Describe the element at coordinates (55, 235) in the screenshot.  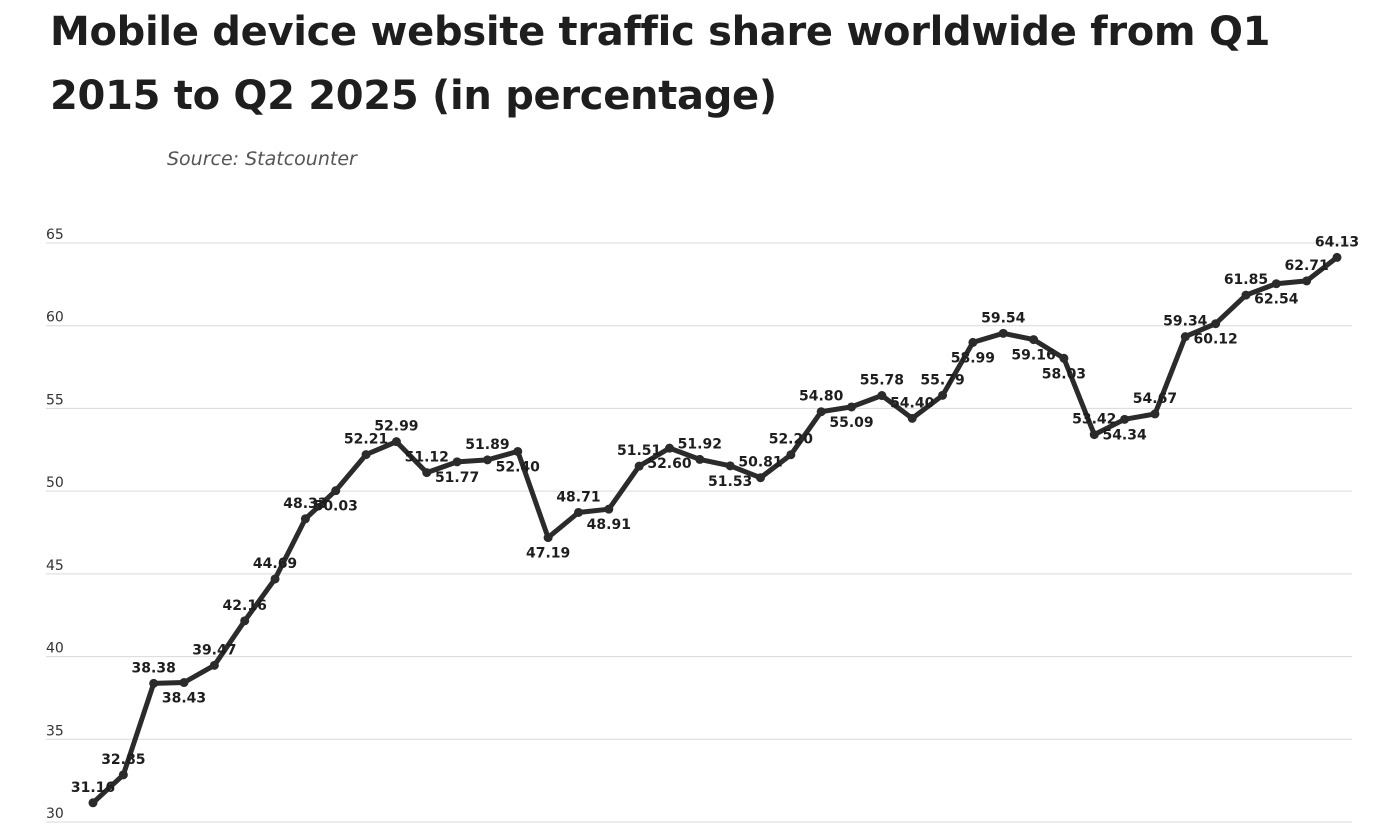
I see `y-tick-label: 65` at that location.